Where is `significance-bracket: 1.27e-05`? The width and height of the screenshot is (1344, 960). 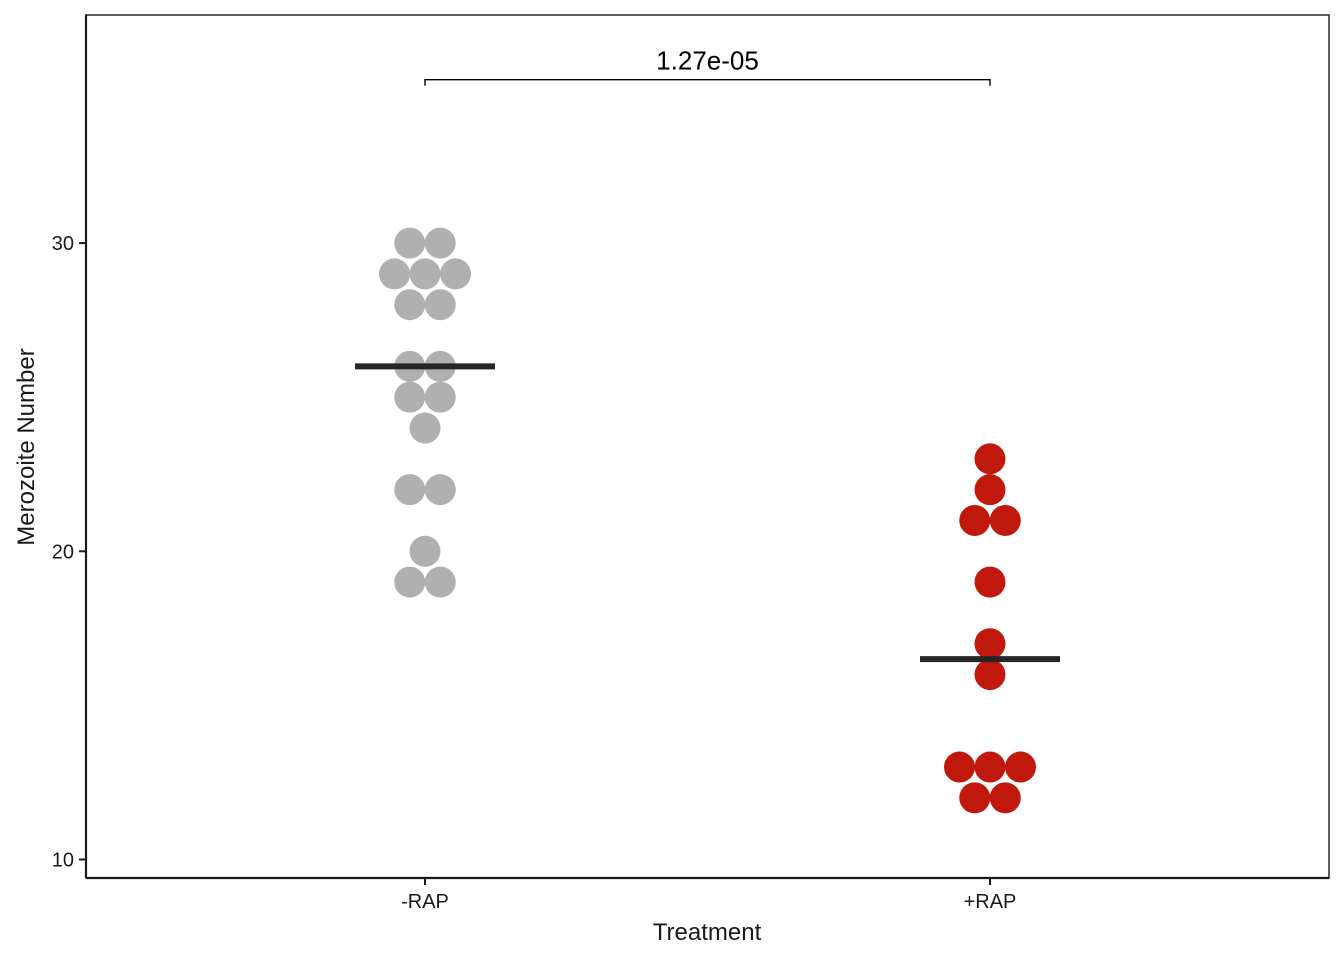
significance-bracket: 1.27e-05 is located at coordinates (707, 66).